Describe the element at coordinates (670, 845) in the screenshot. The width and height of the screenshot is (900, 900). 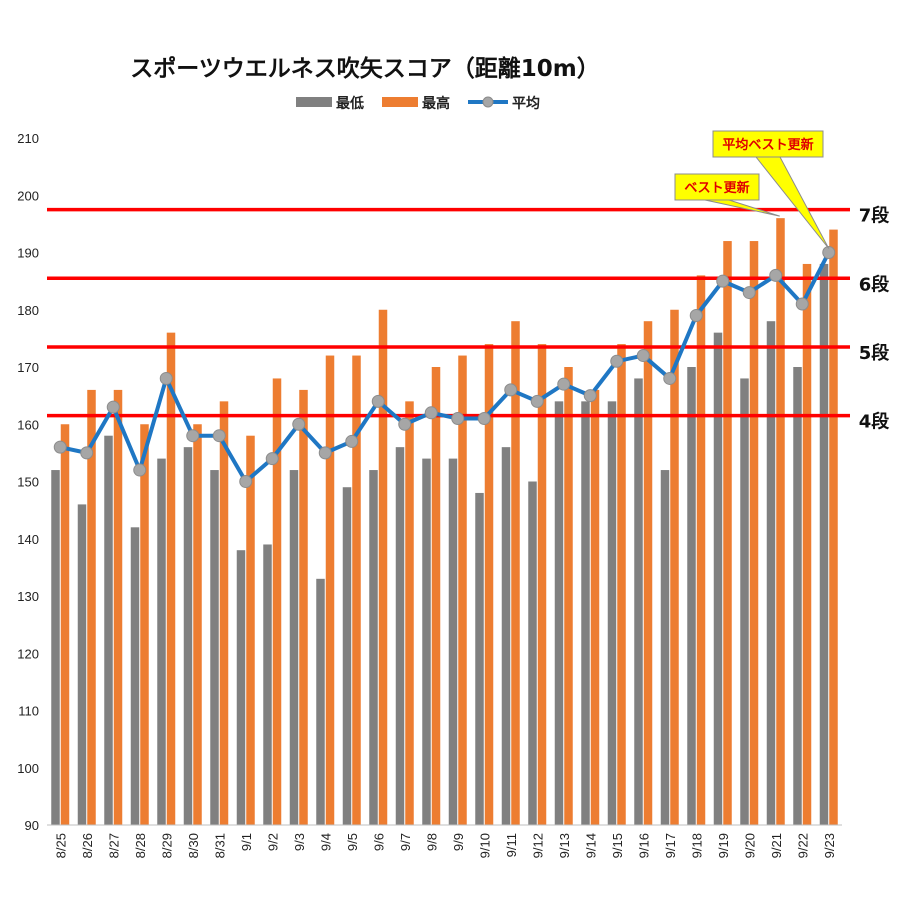
I see `x-tick-label: 9/17` at that location.